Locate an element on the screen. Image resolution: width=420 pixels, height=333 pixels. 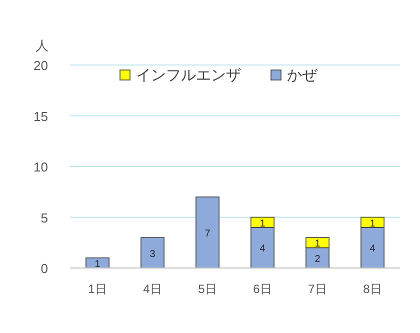
y-tick-label: 5 is located at coordinates (44, 218).